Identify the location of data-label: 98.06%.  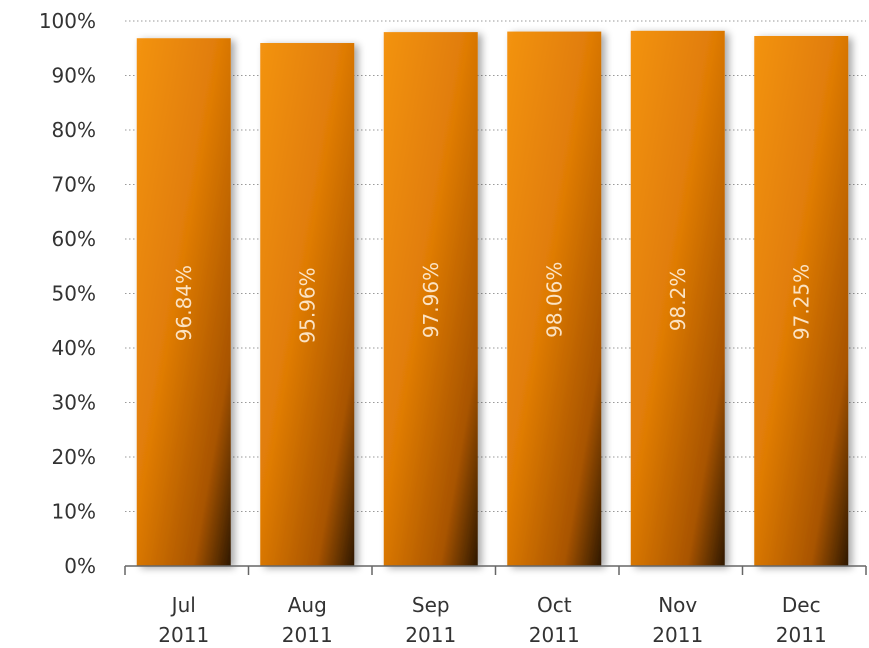
(554, 300).